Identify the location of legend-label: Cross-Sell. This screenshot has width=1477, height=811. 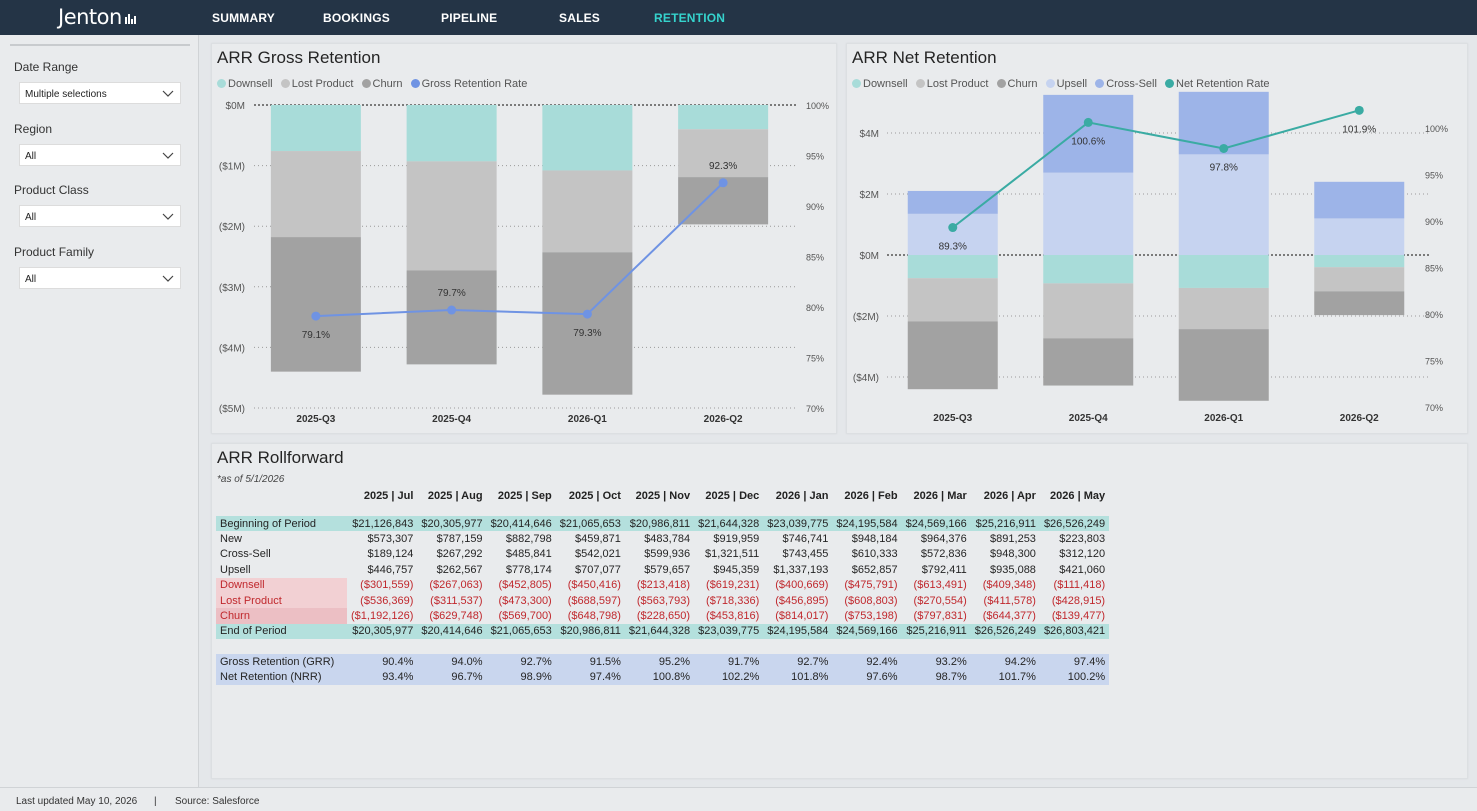
(1131, 84).